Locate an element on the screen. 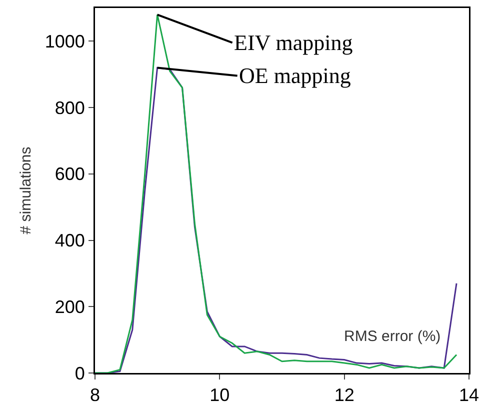 The image size is (489, 405). y-axis-title: # simulations is located at coordinates (25, 190).